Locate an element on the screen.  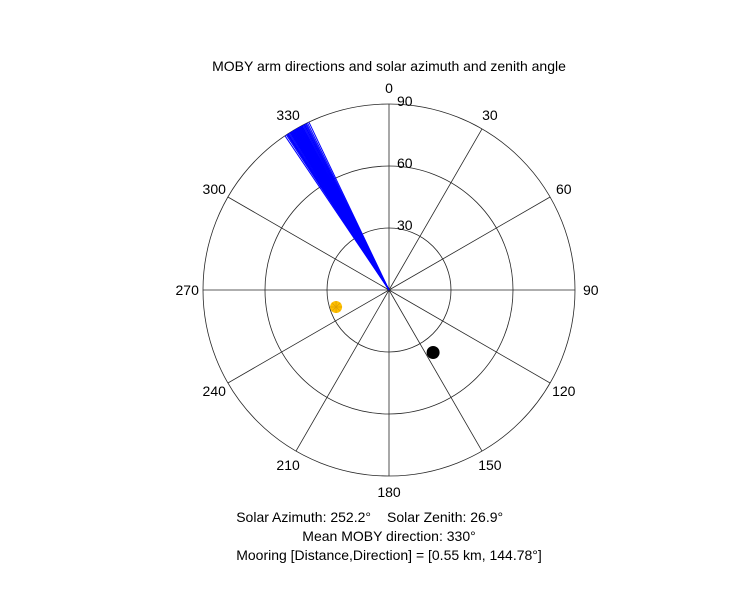
mooring-marker is located at coordinates (433, 352).